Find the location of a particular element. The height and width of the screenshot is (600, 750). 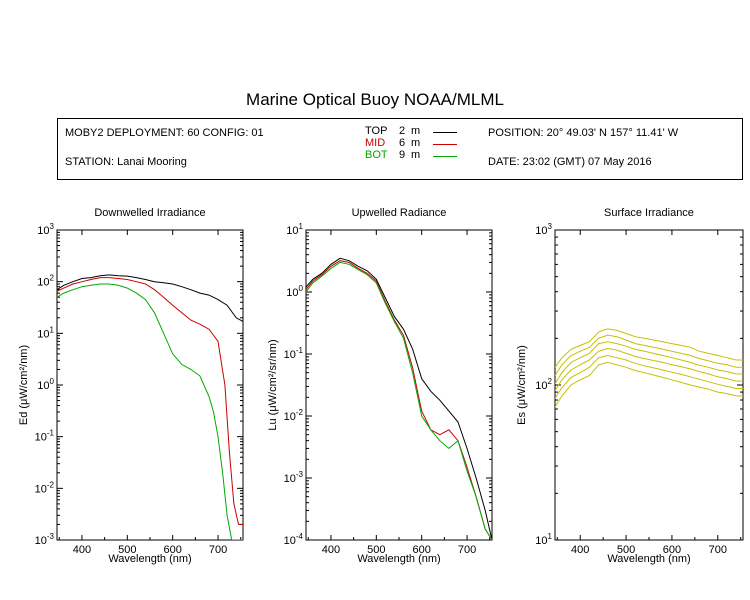

legend-bot-depth: 9 is located at coordinates (402, 155).